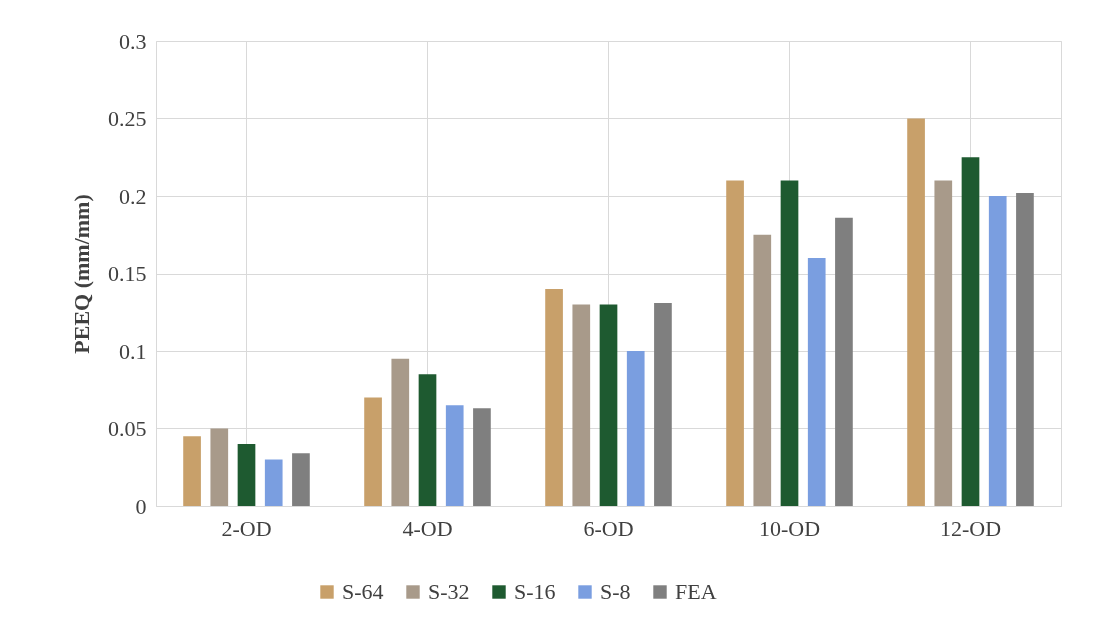 This screenshot has width=1112, height=643. What do you see at coordinates (133, 196) in the screenshot?
I see `y-tick-label: 0.2` at bounding box center [133, 196].